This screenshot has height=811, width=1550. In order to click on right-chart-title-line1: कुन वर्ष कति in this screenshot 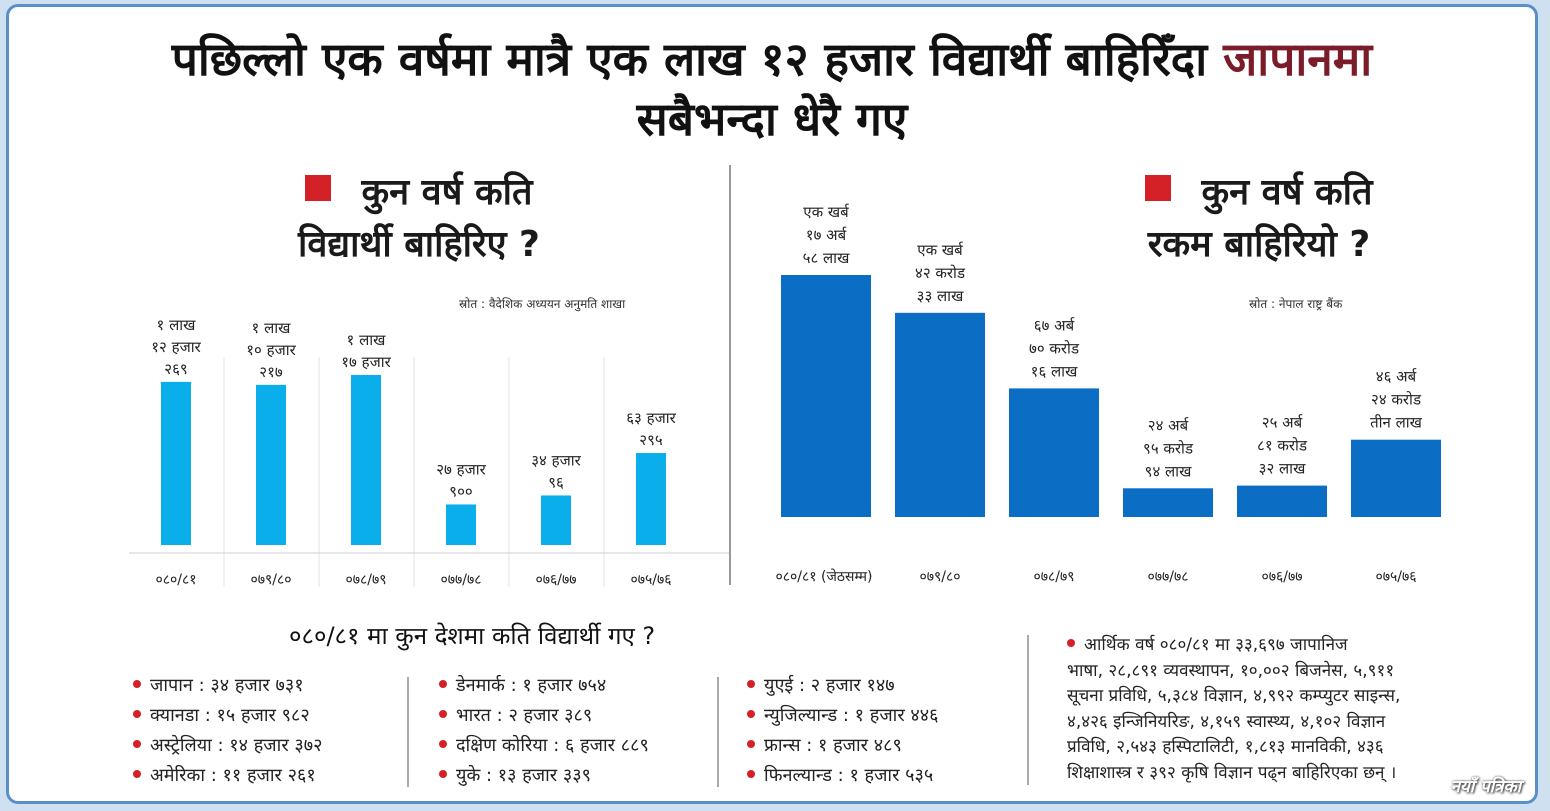, I will do `click(1287, 192)`.